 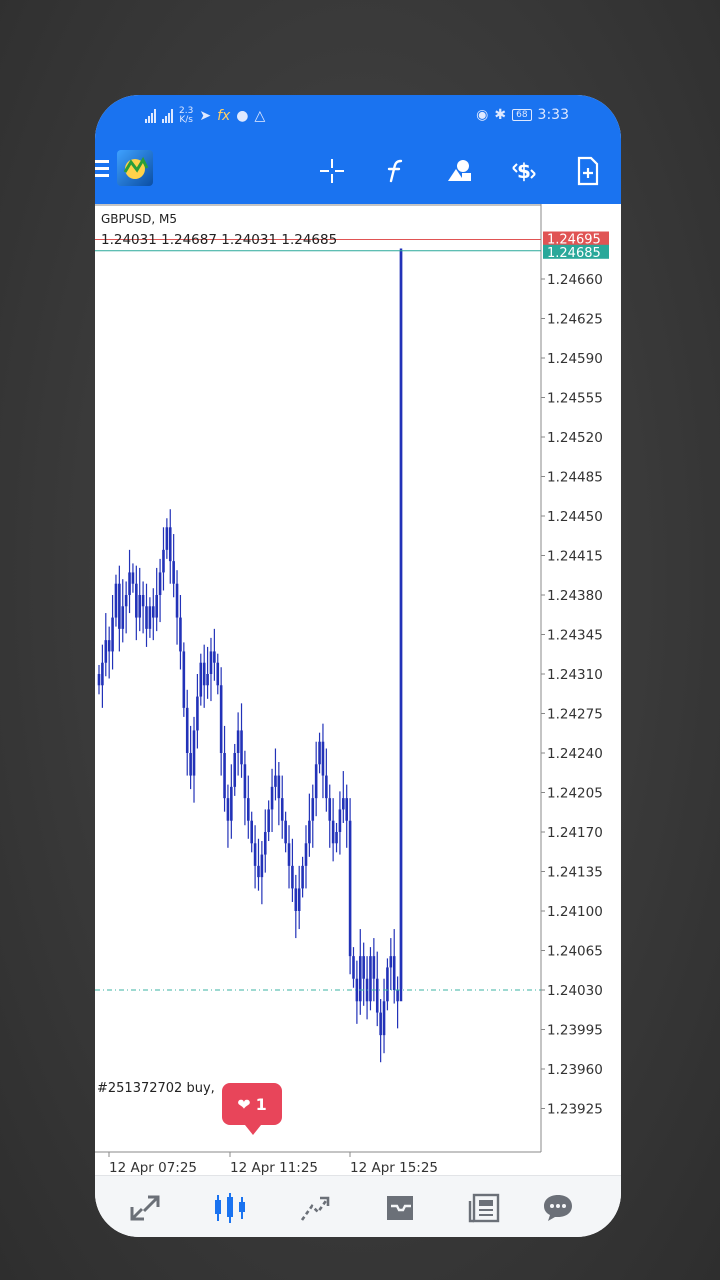 What do you see at coordinates (553, 115) in the screenshot?
I see `clock: 3:33` at bounding box center [553, 115].